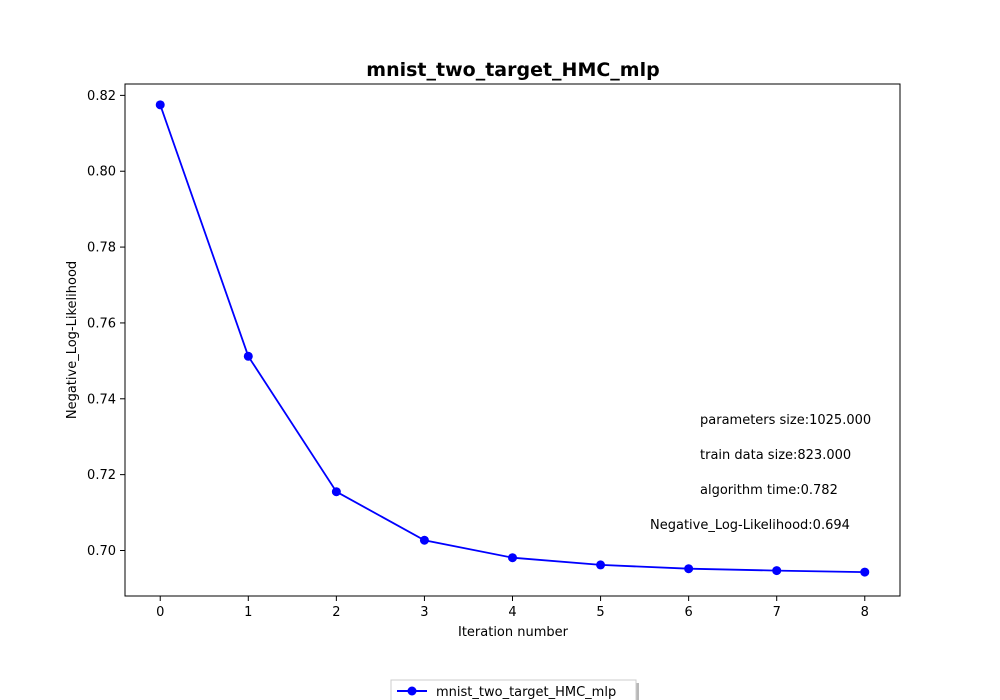 The image size is (1000, 700). What do you see at coordinates (513, 632) in the screenshot?
I see `x-axis-label: Iteration number` at bounding box center [513, 632].